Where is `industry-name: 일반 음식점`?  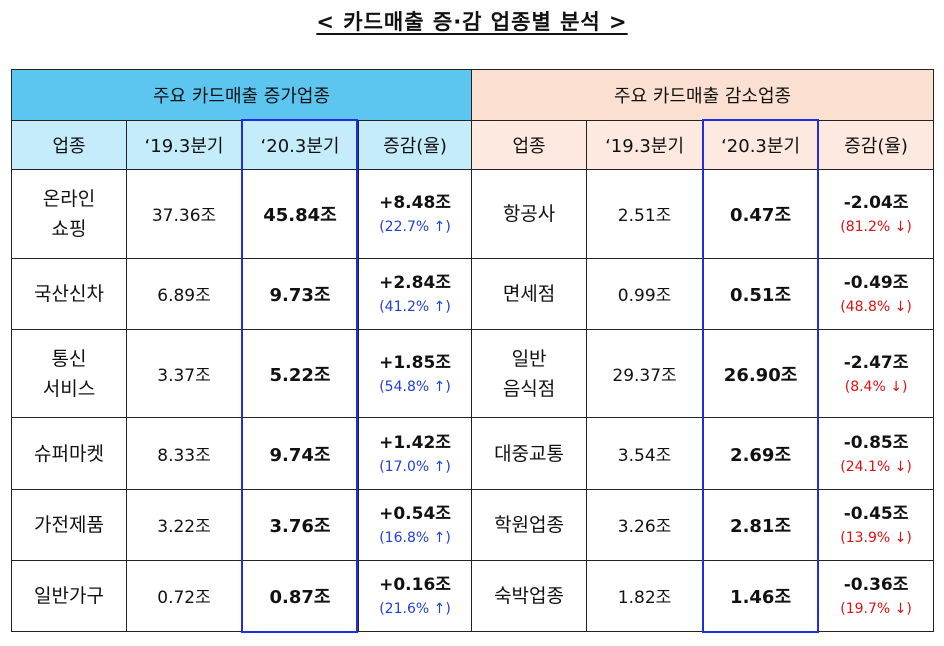
industry-name: 일반 음식점 is located at coordinates (529, 373).